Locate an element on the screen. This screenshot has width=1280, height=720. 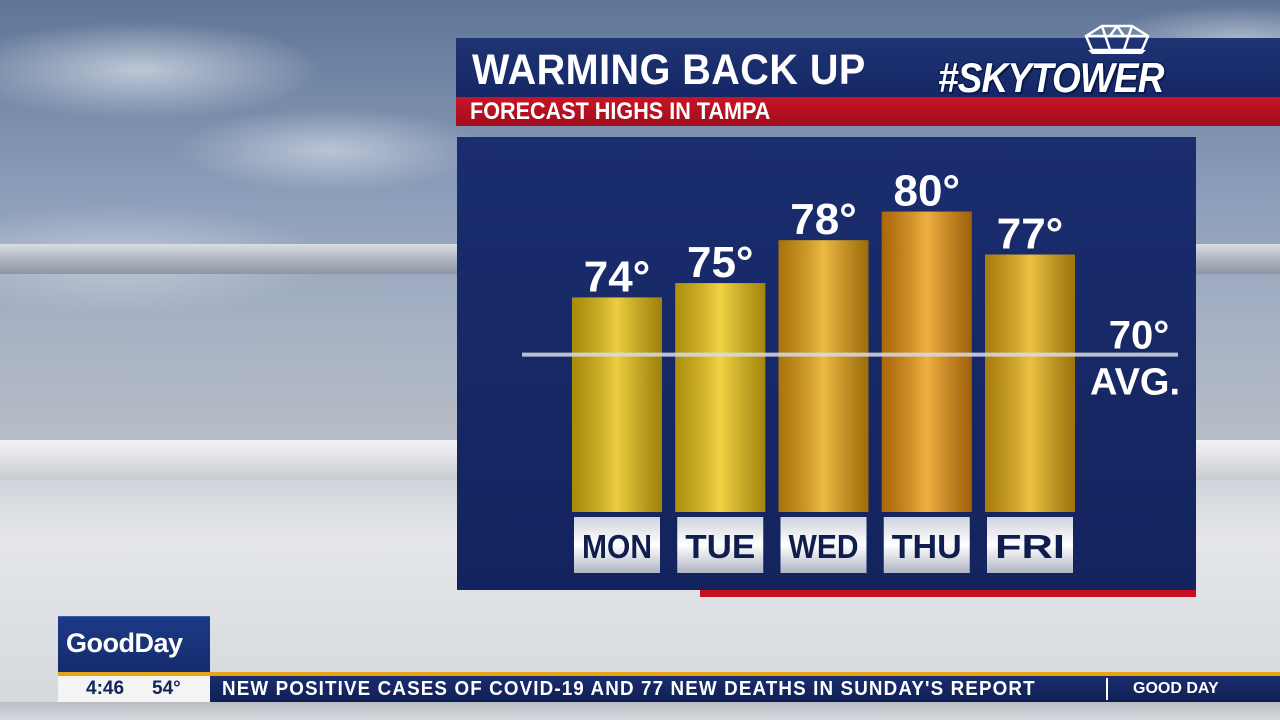
skytower-logo-icon is located at coordinates (1117, 39).